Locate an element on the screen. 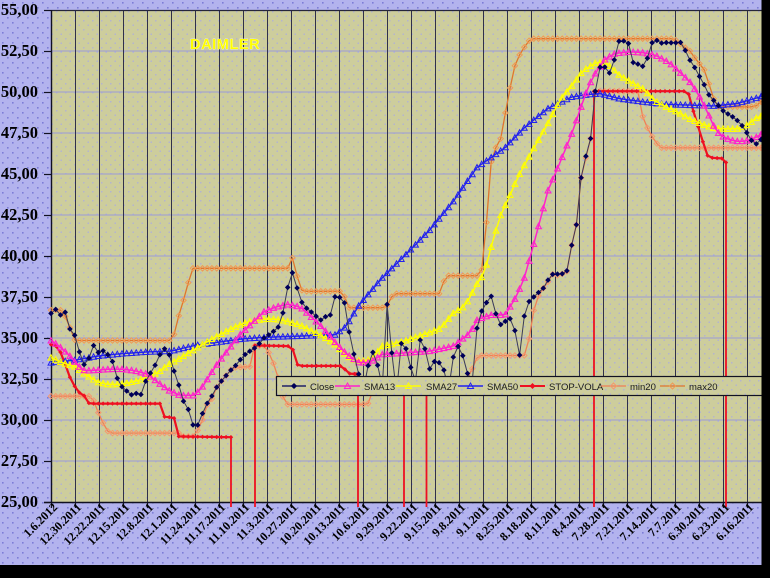 The width and height of the screenshot is (770, 583). svg-text: SMA27 is located at coordinates (441, 387).